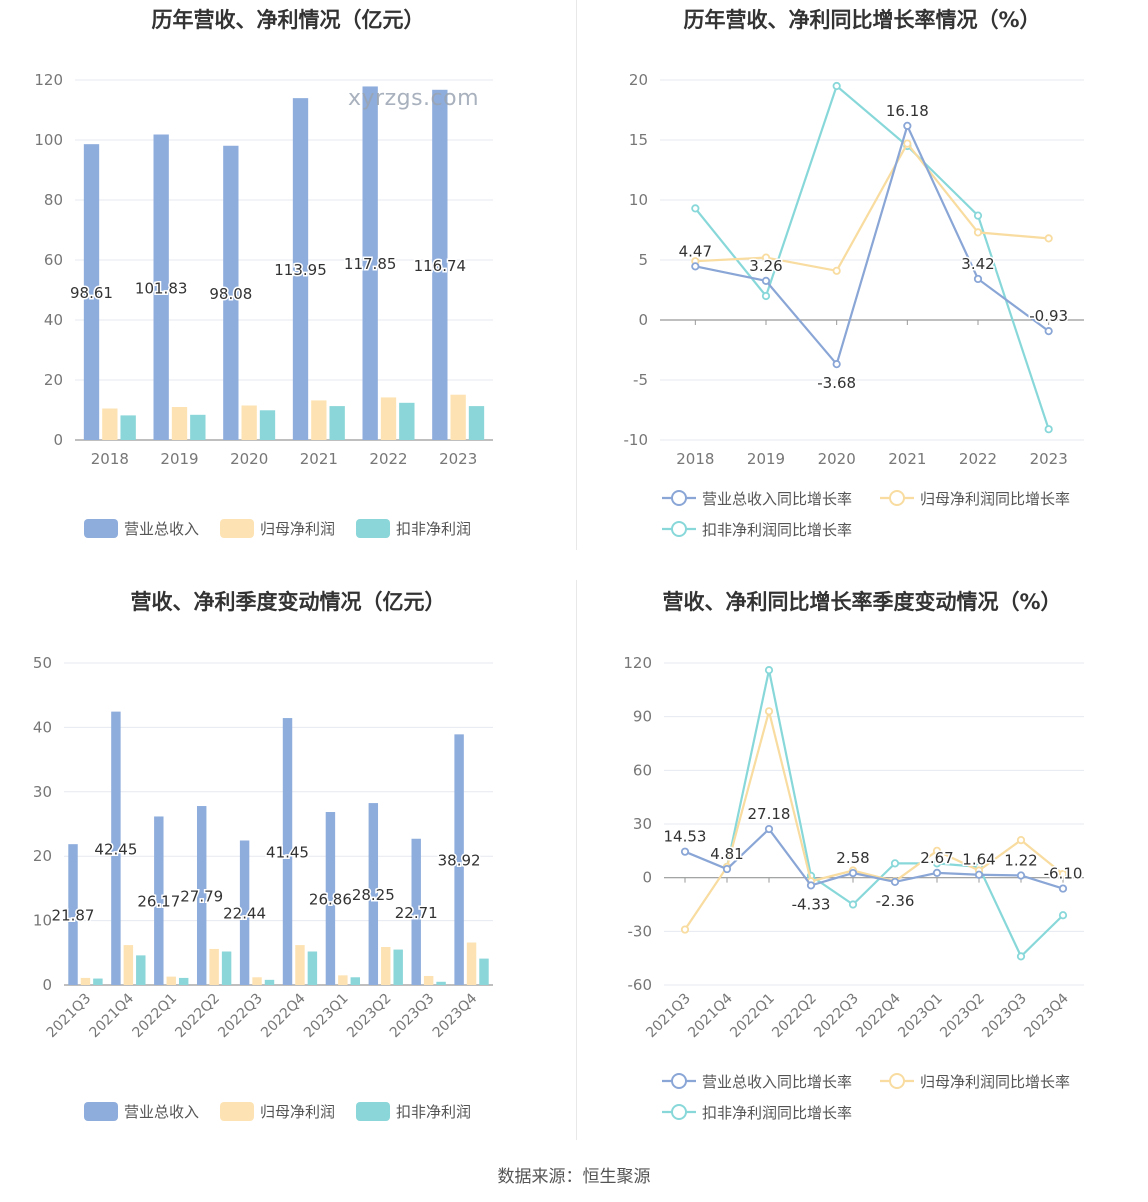  I want to click on y-tick-label: -10, so click(636, 440).